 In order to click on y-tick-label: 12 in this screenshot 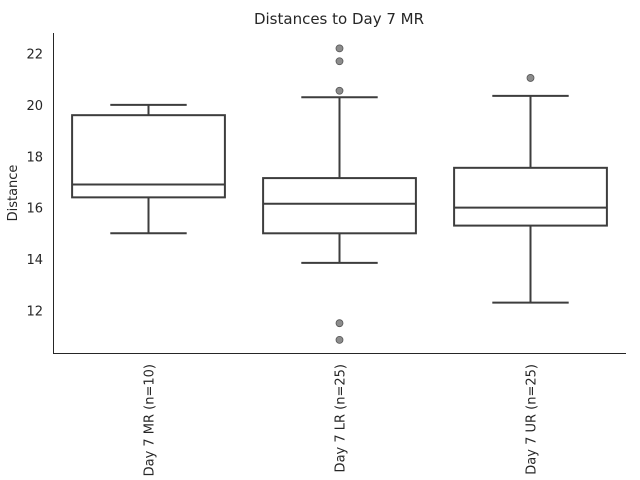, I will do `click(34, 311)`.